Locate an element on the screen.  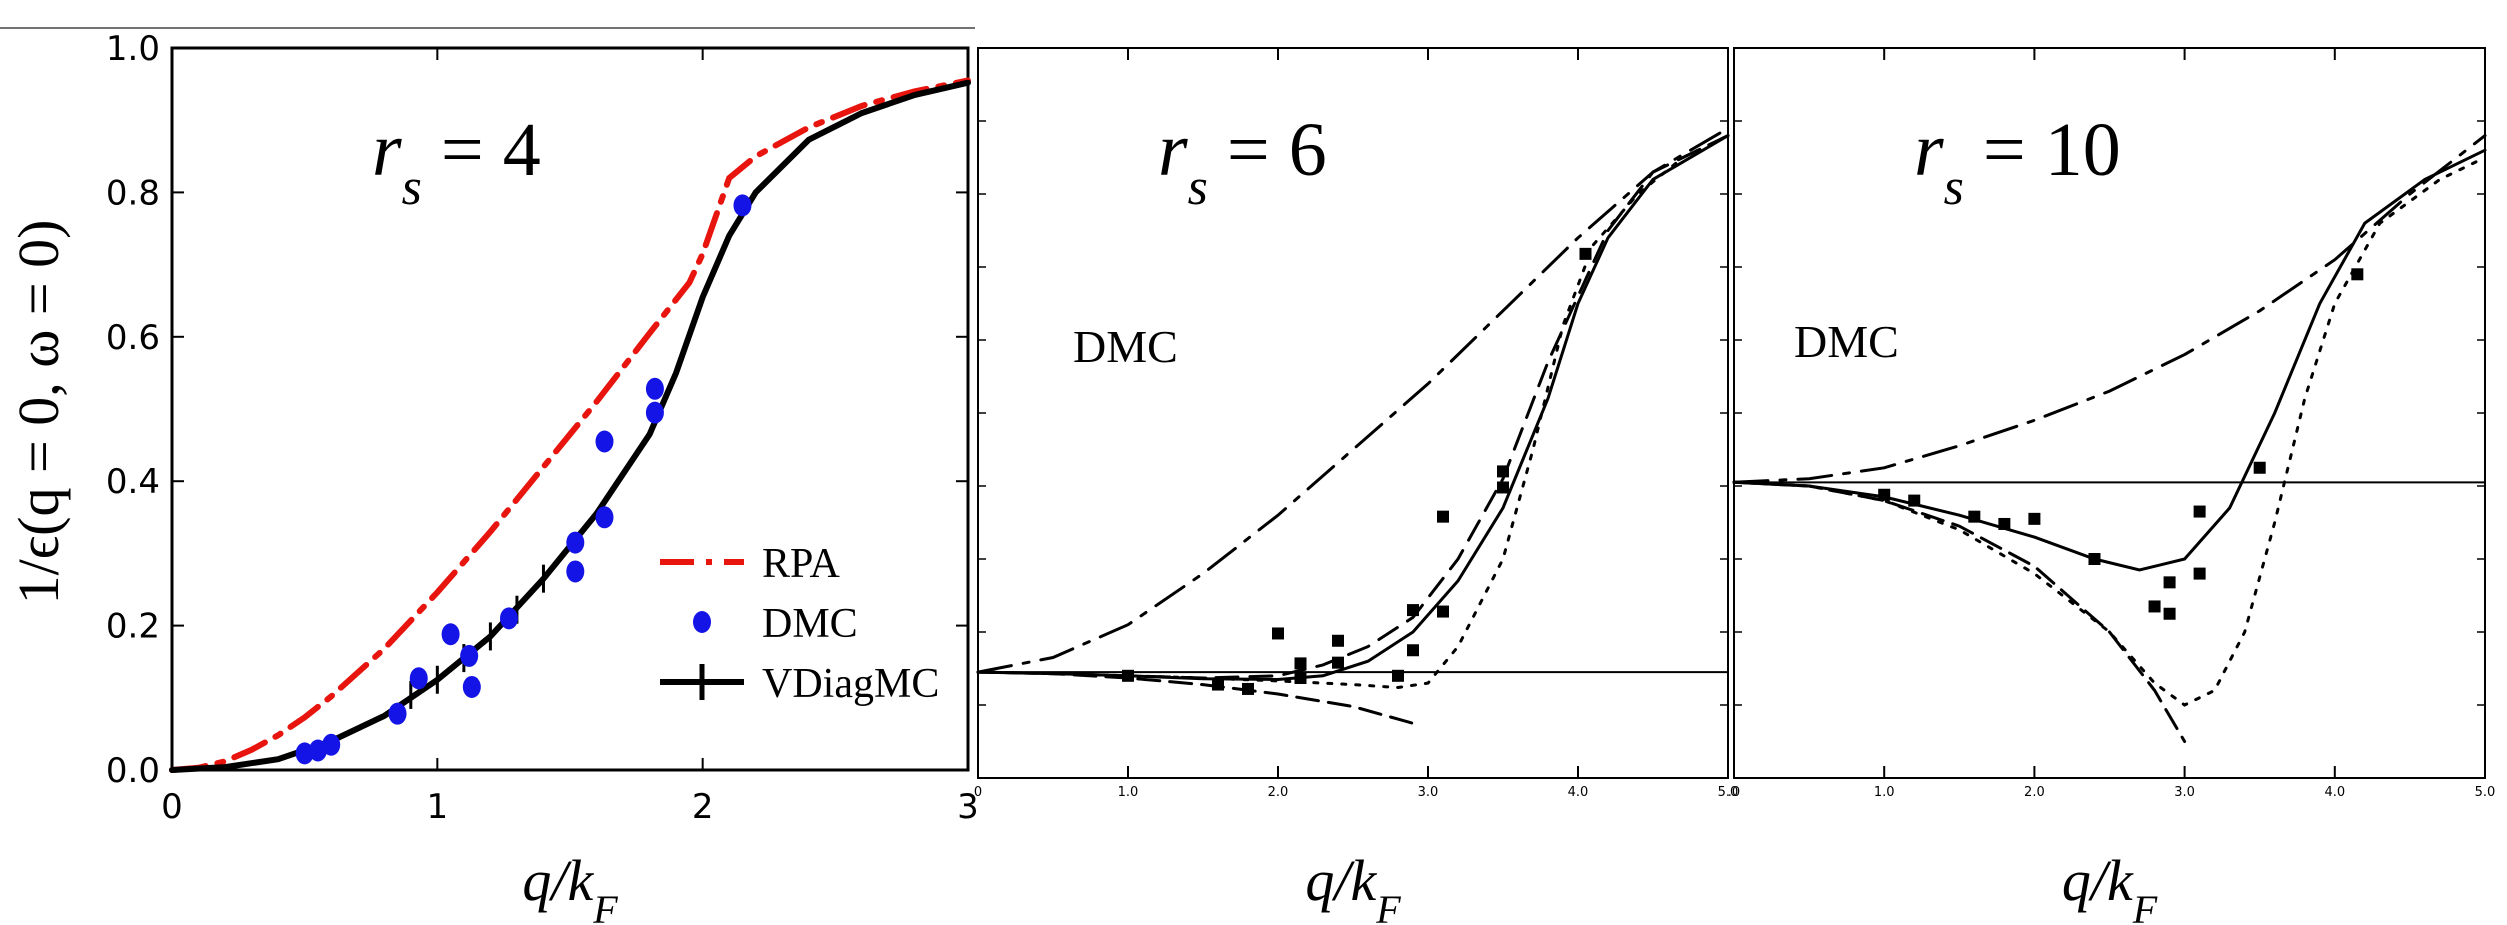
panel-label: rs = 6 is located at coordinates (1242, 162).